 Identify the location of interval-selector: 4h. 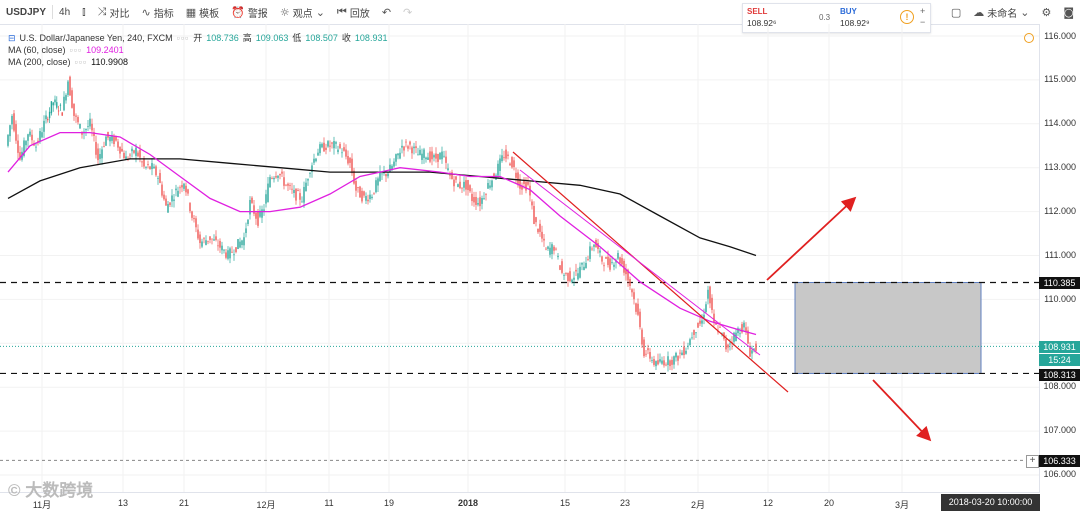
(65, 12).